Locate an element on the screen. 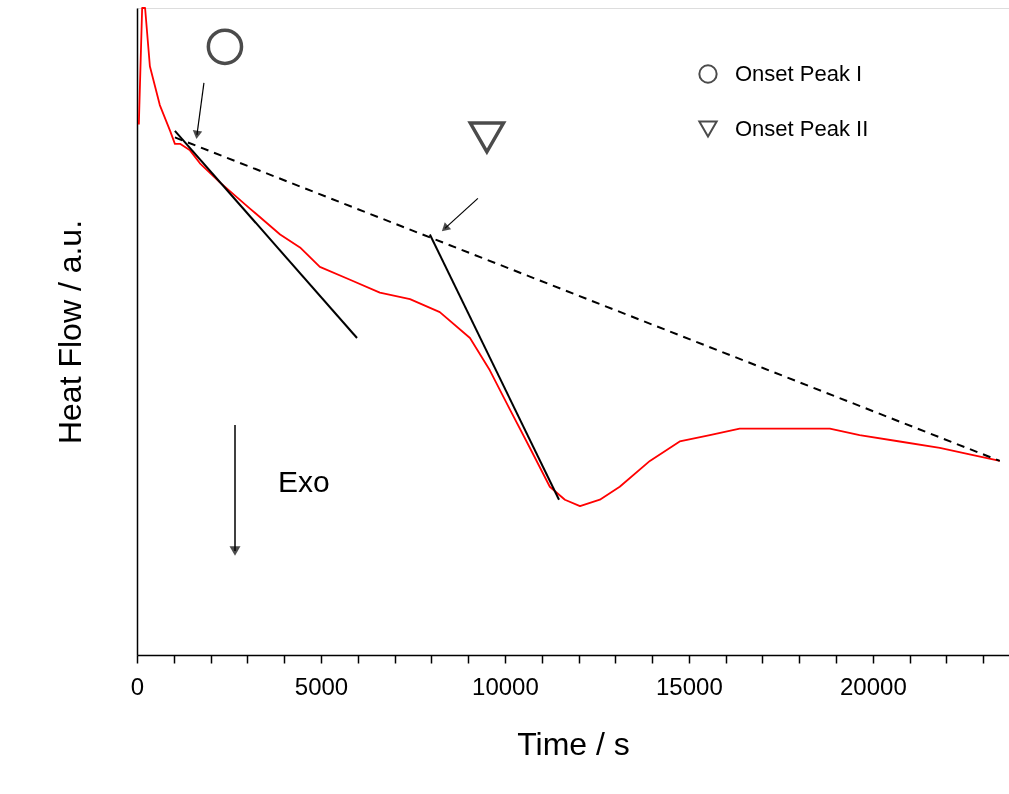 The width and height of the screenshot is (1009, 794). legend-label: Onset Peak II is located at coordinates (802, 128).